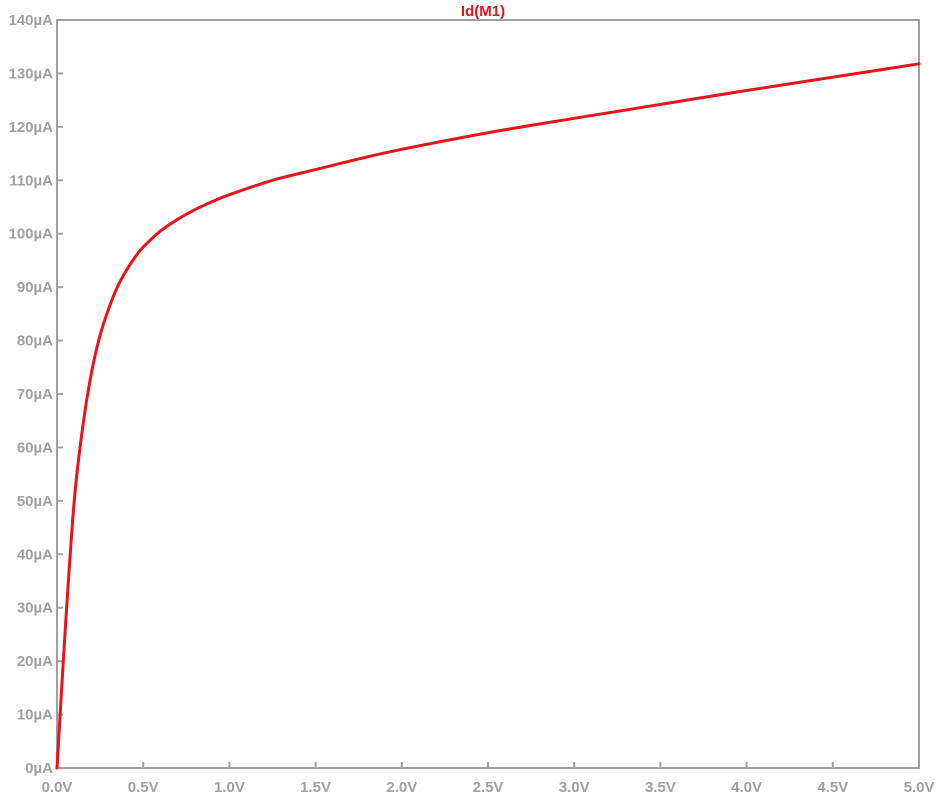 This screenshot has width=936, height=798. What do you see at coordinates (401, 787) in the screenshot?
I see `x-tick-label: 2.0V` at bounding box center [401, 787].